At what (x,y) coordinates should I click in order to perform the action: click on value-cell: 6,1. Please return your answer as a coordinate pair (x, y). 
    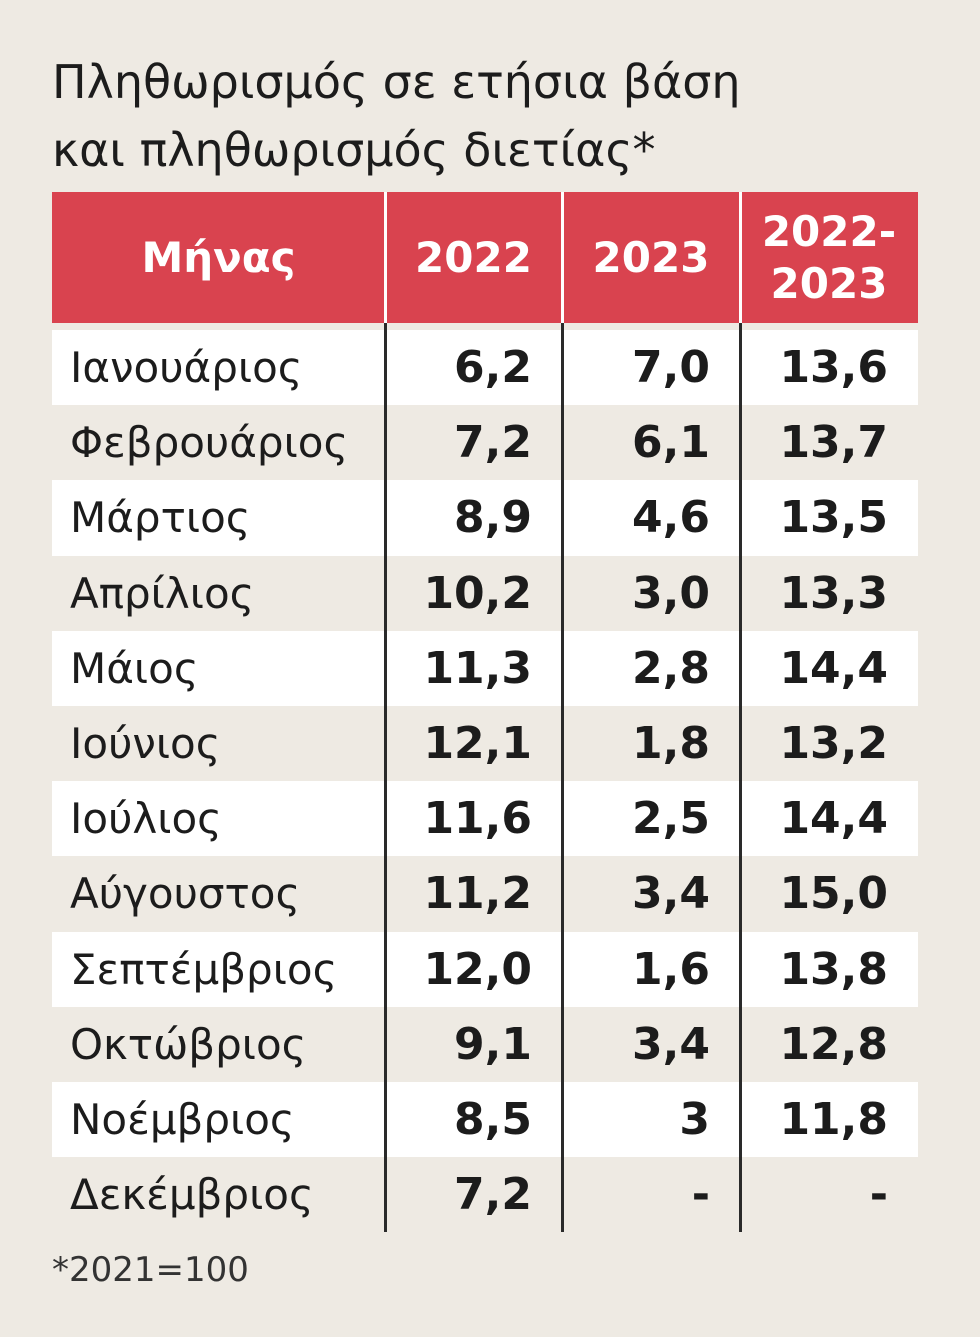
    Looking at the image, I should click on (671, 443).